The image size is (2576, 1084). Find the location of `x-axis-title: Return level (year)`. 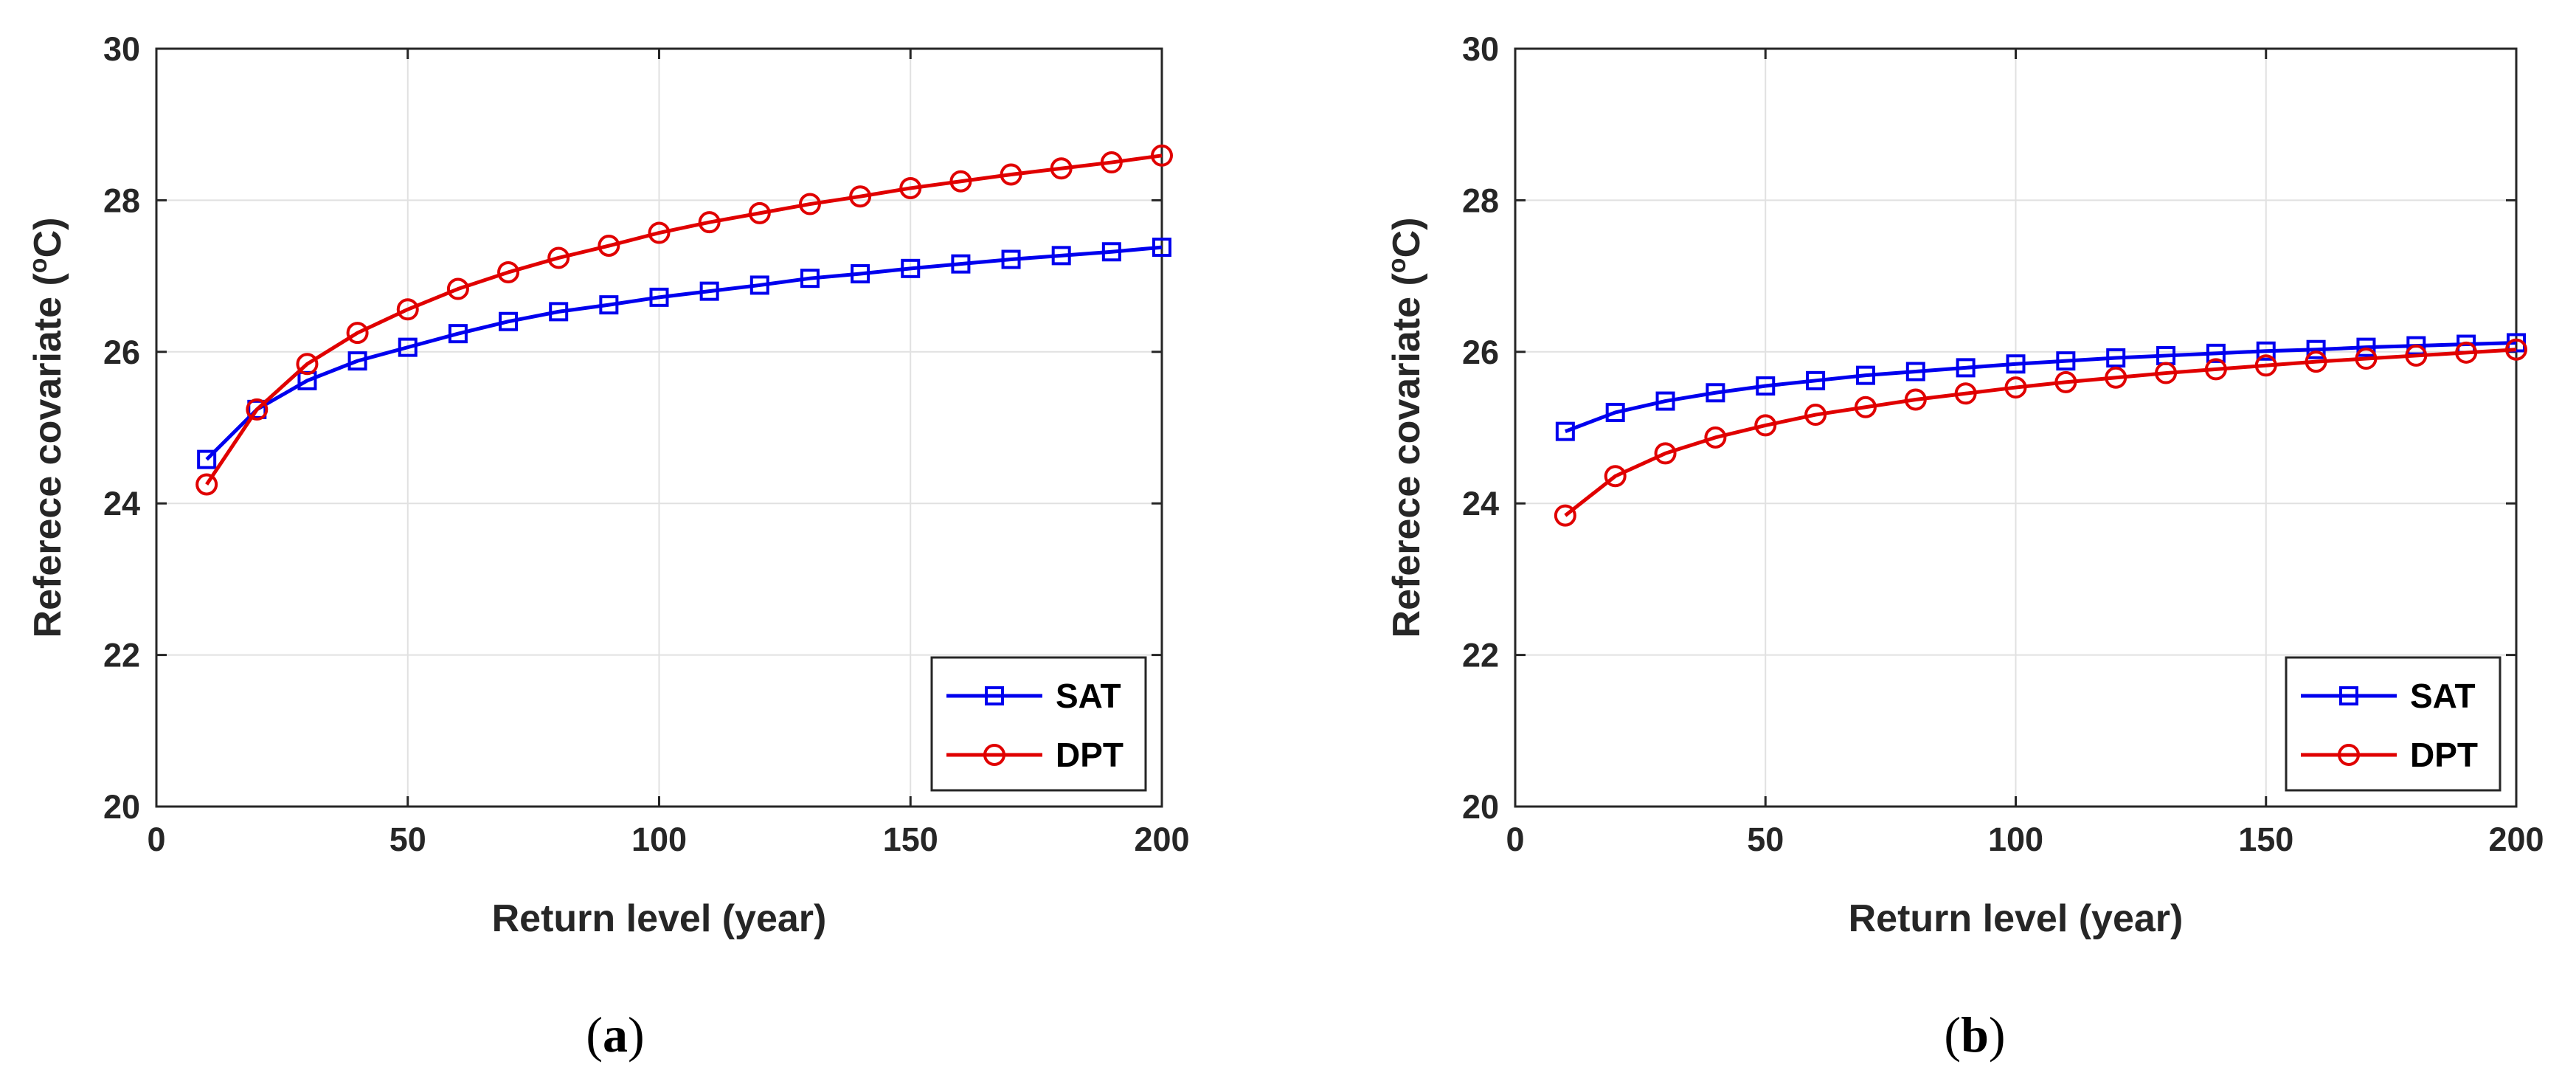

x-axis-title: Return level (year) is located at coordinates (2017, 919).